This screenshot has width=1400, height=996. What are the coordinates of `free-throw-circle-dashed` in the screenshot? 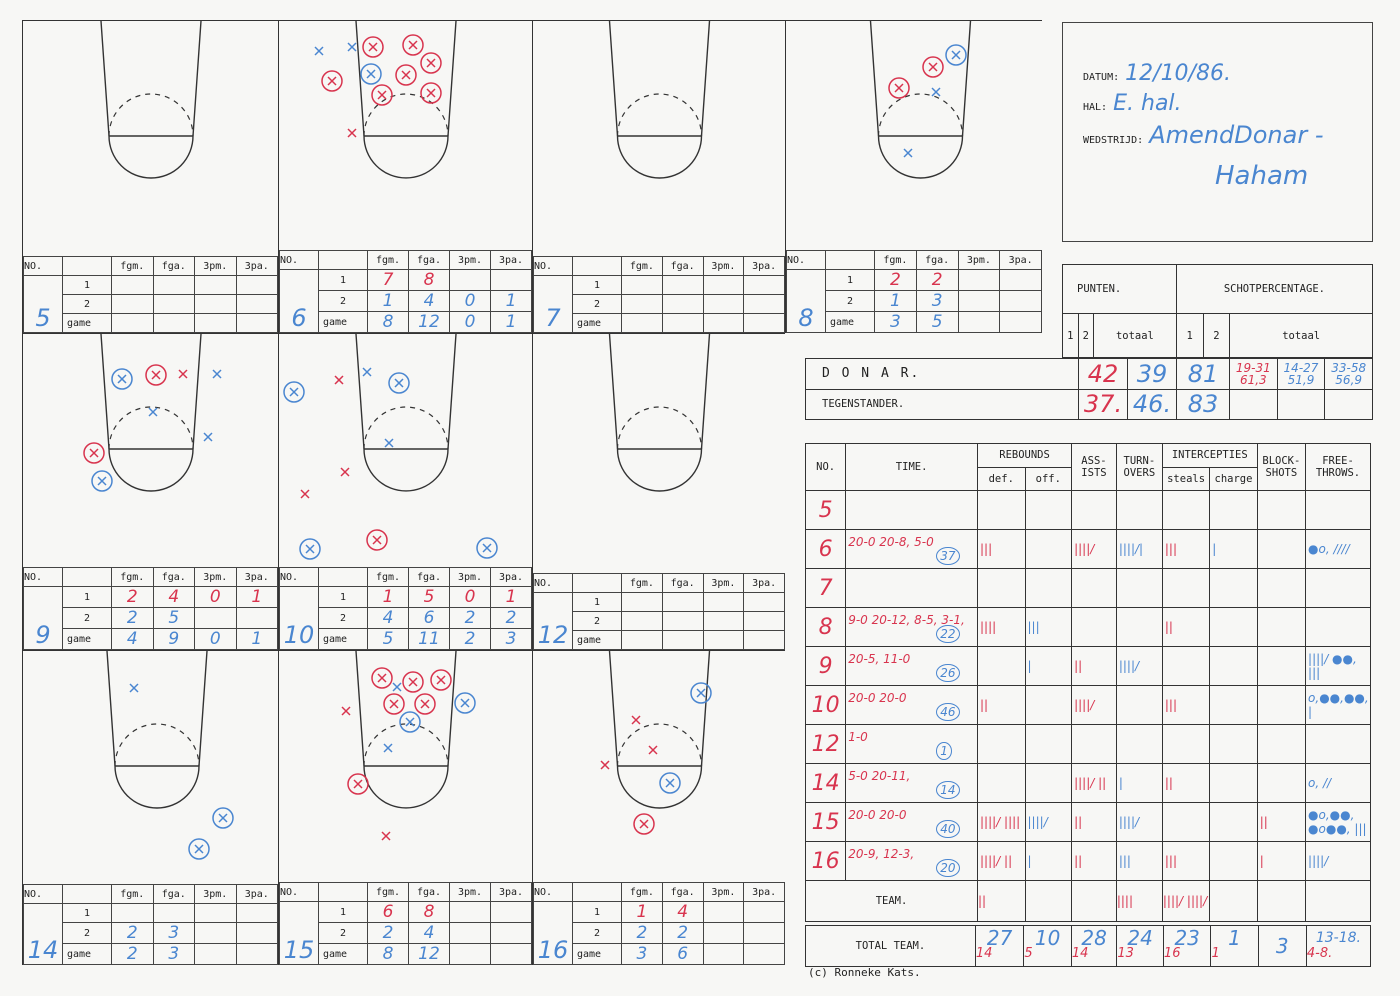 It's located at (151, 115).